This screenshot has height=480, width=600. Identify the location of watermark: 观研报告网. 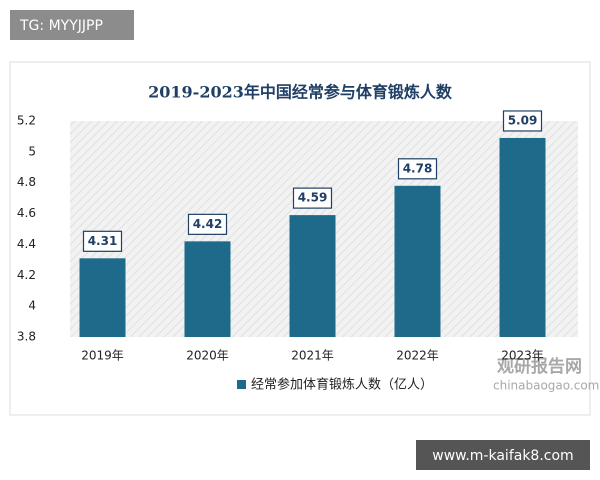
(539, 366).